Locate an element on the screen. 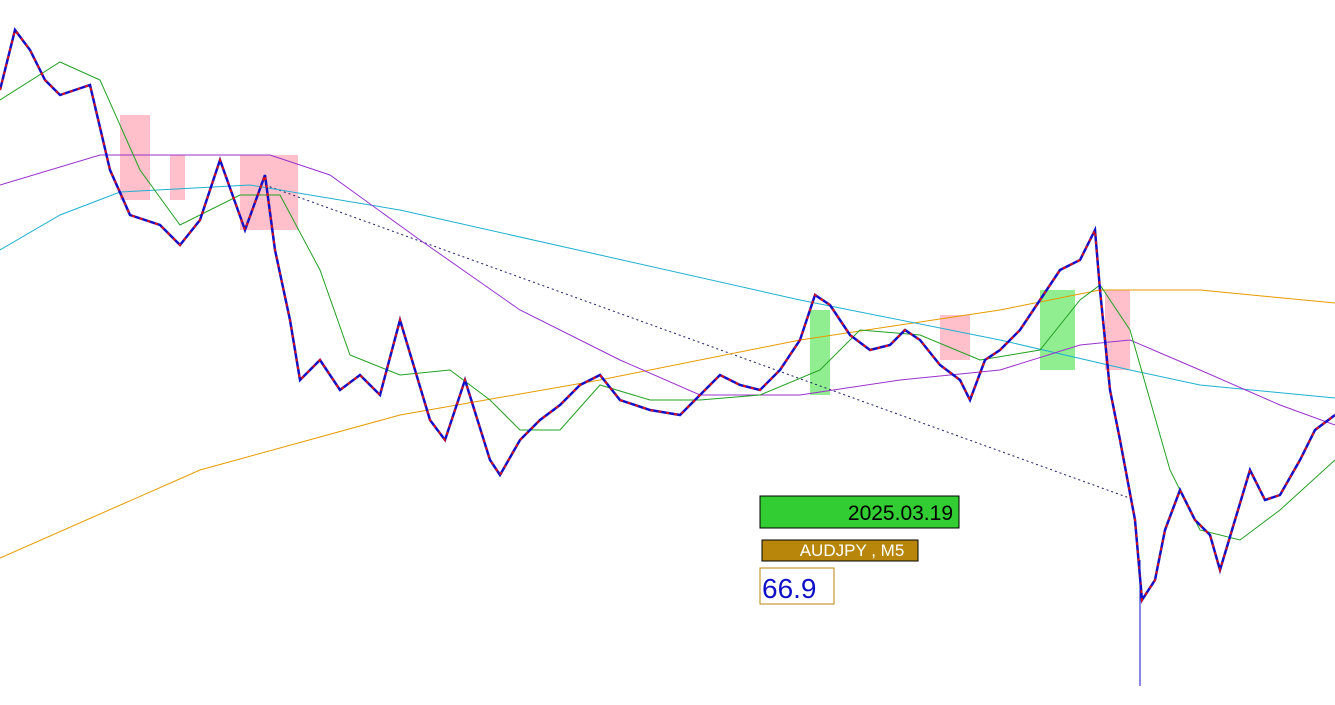 This screenshot has width=1335, height=705. symbol-box is located at coordinates (840, 550).